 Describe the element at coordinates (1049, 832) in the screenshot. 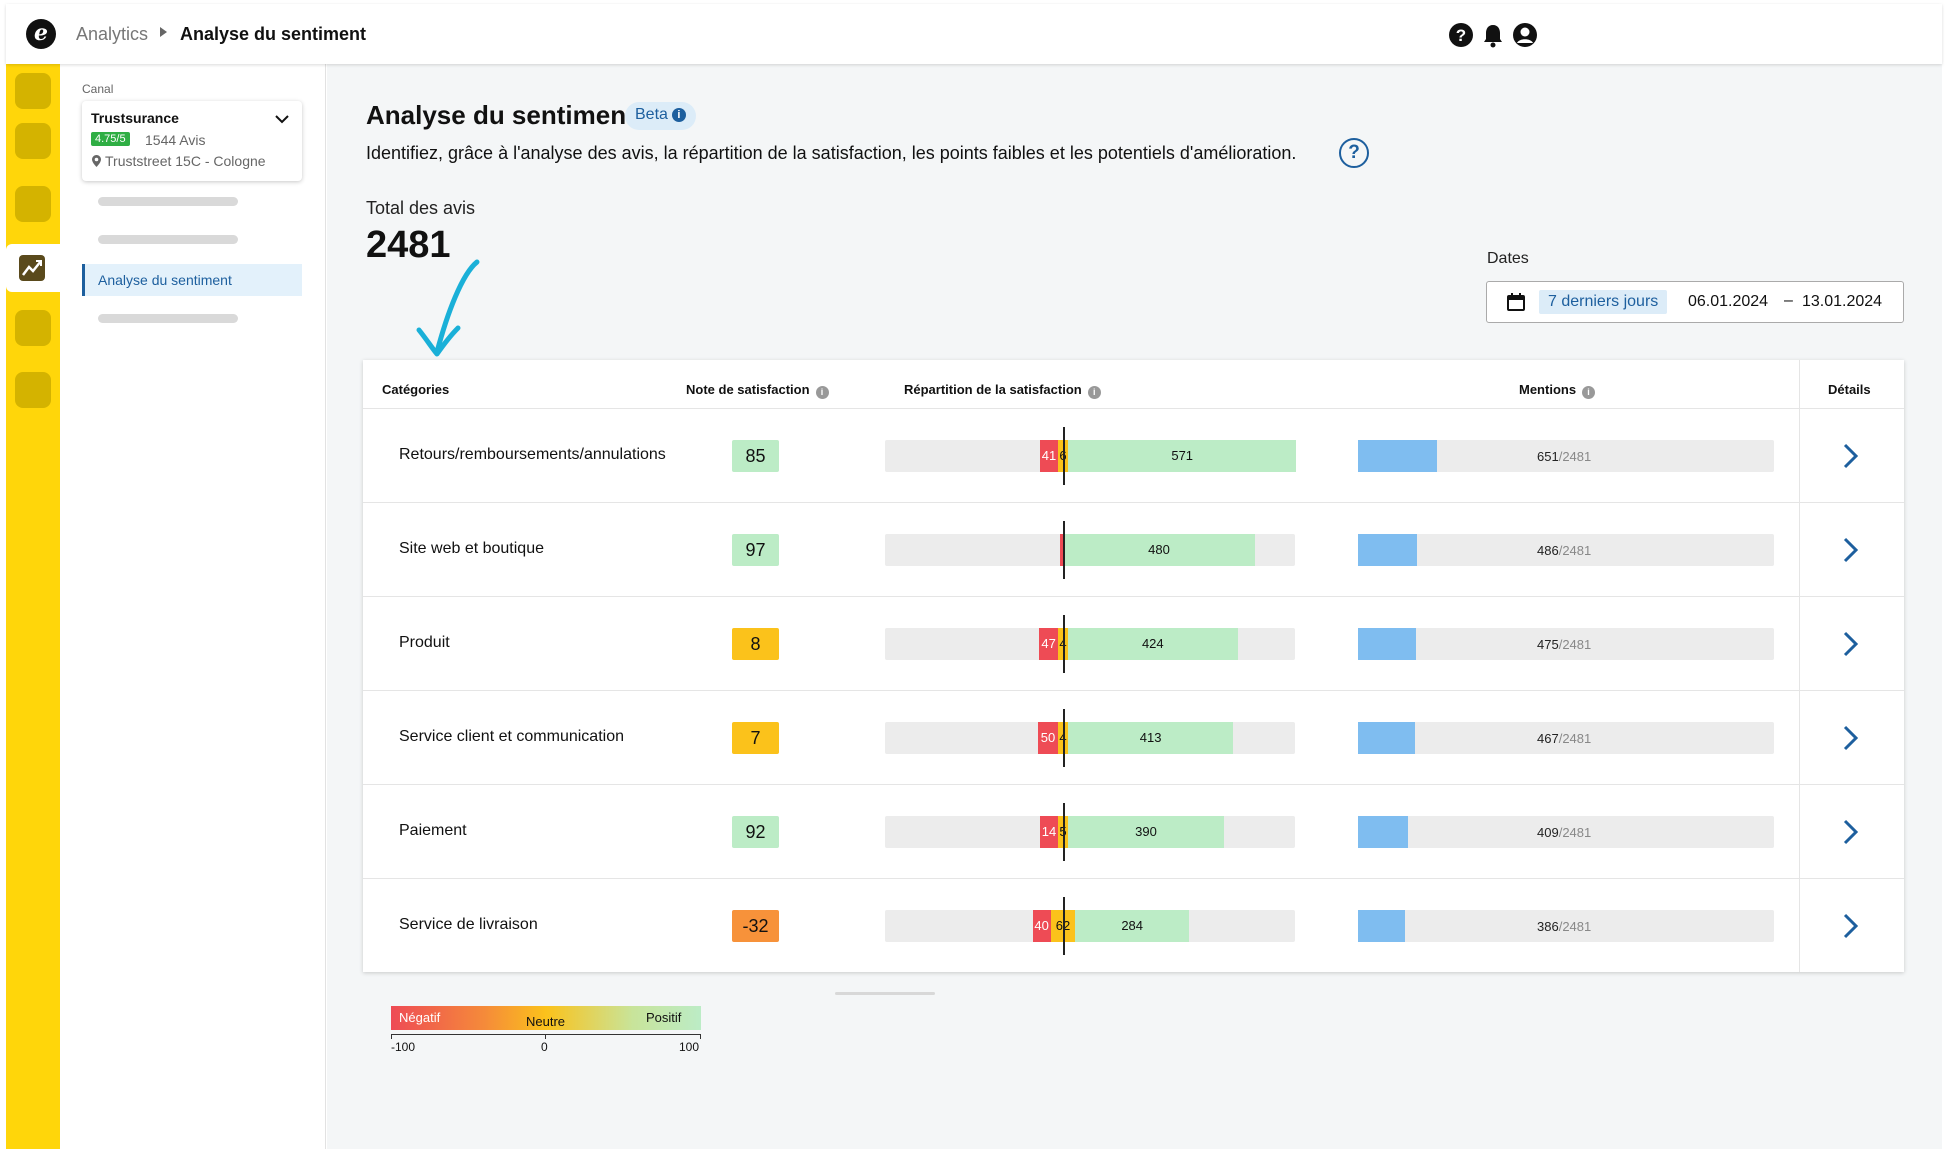

I see `distribution-segment-negative: 14` at that location.